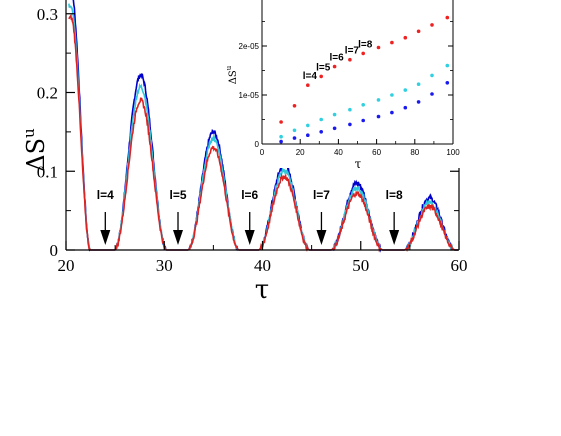 The image size is (561, 436). What do you see at coordinates (358, 164) in the screenshot?
I see `inset-x-axis-title: τ` at bounding box center [358, 164].